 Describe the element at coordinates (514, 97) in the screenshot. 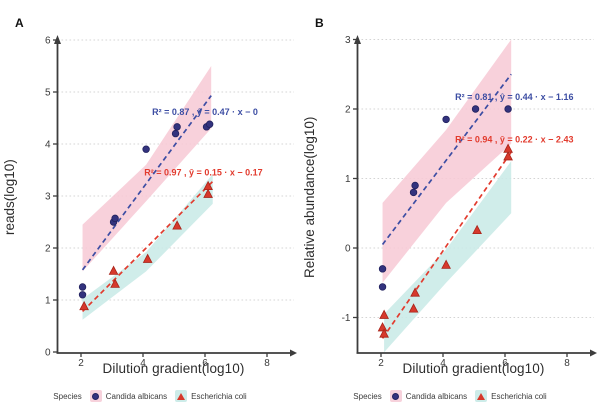

I see `regression-annotation-candida: R² = 0.81 , ŷ = 0.44 · x − 1.16` at that location.